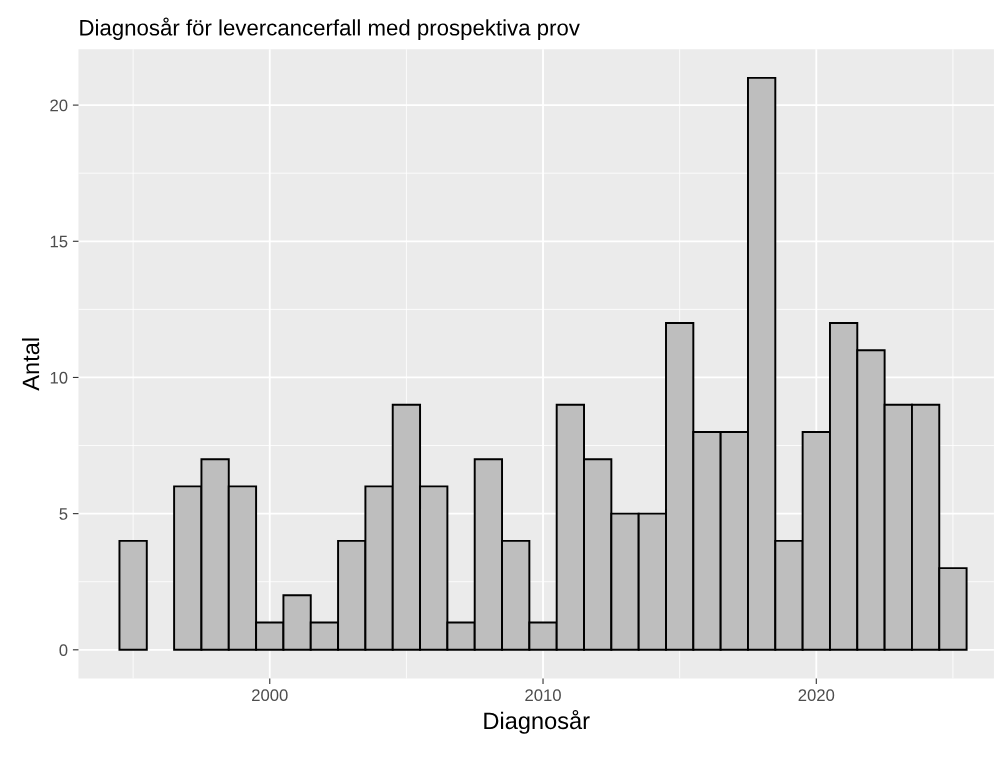 The width and height of the screenshot is (1006, 758). Describe the element at coordinates (543, 695) in the screenshot. I see `x-tick-label: 2010` at that location.